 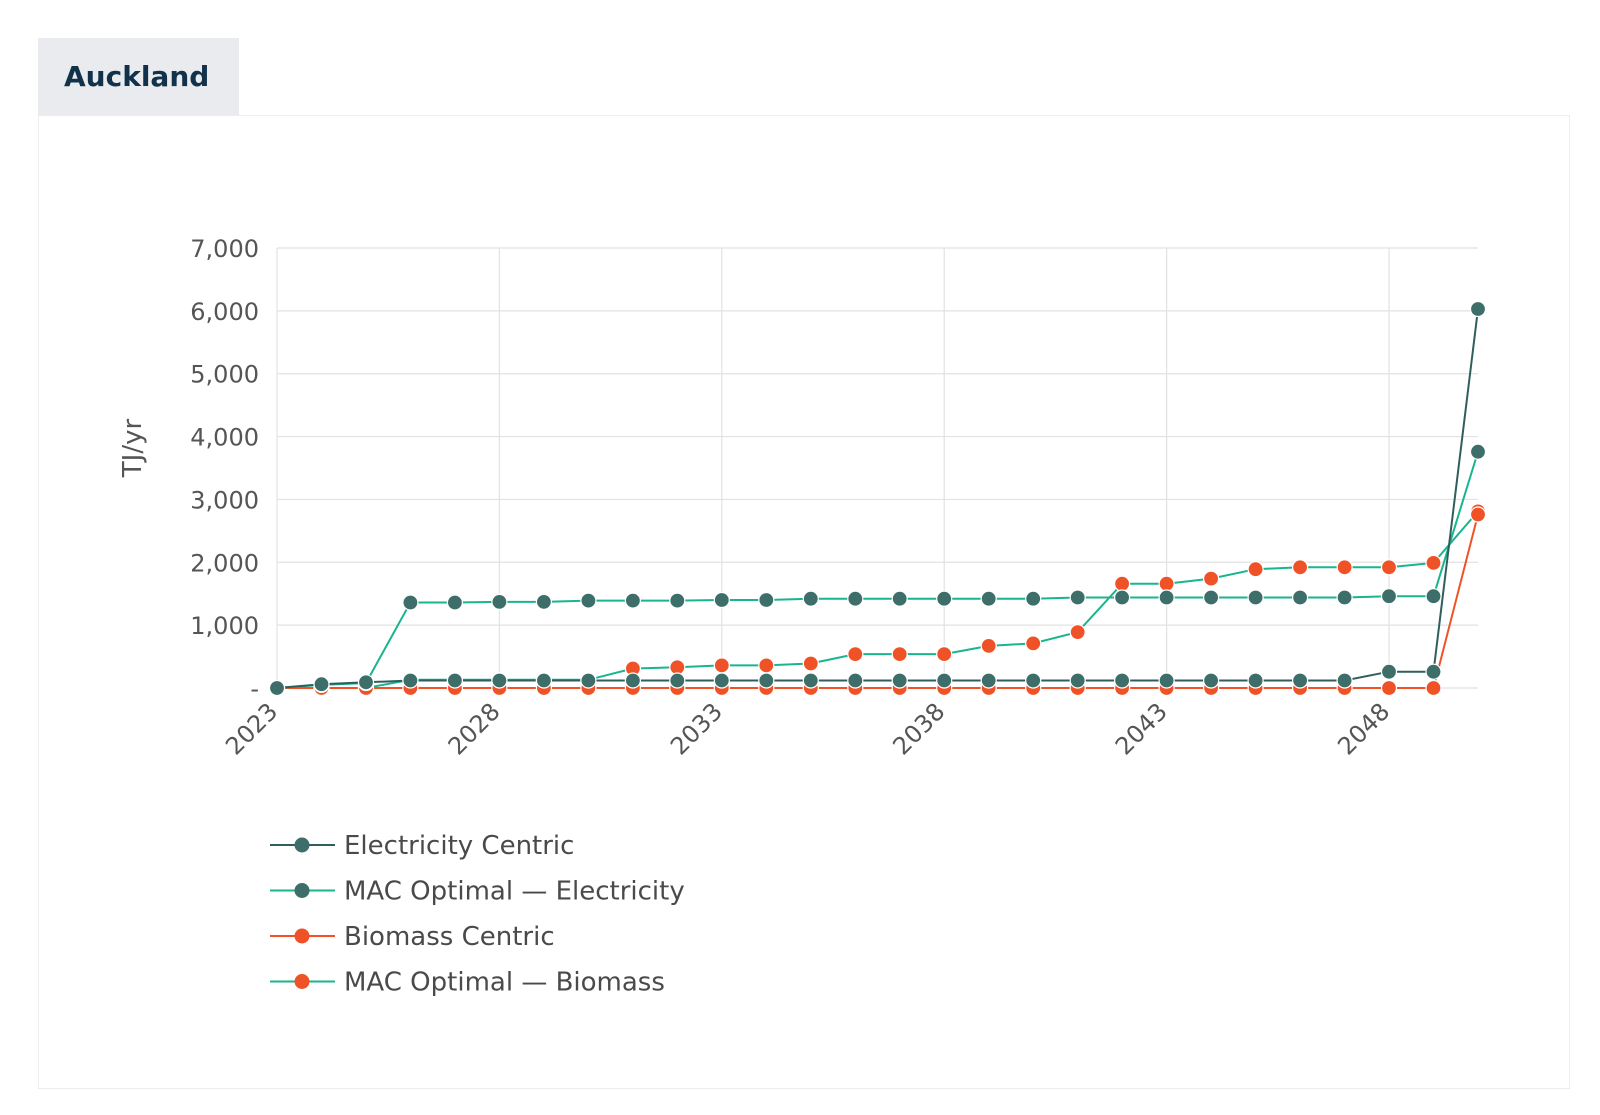 I want to click on y-tick-label: -, so click(x=254, y=689).